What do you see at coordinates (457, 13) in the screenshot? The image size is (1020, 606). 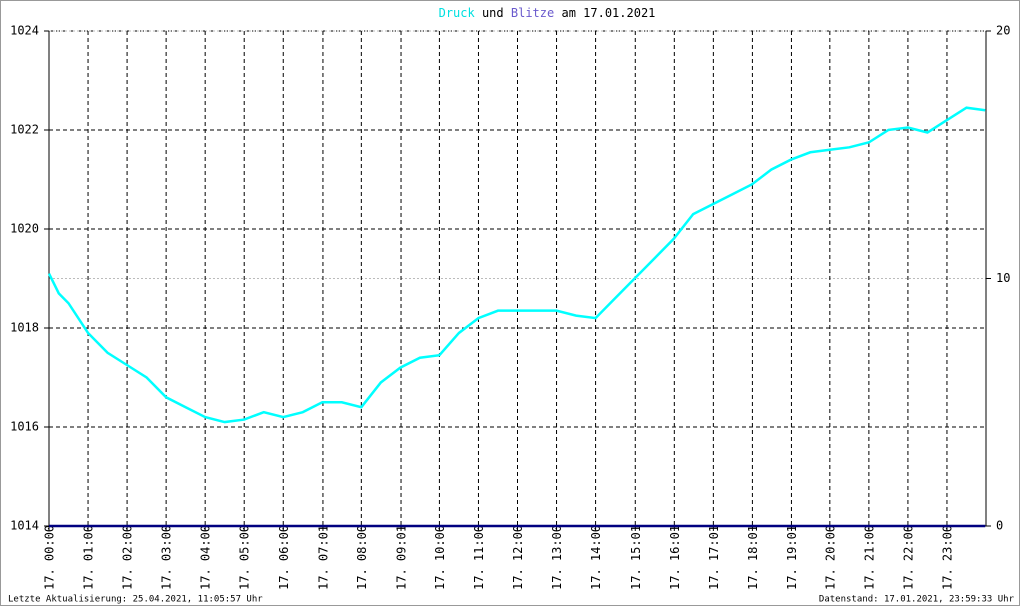 I see `title-druck: Druck` at bounding box center [457, 13].